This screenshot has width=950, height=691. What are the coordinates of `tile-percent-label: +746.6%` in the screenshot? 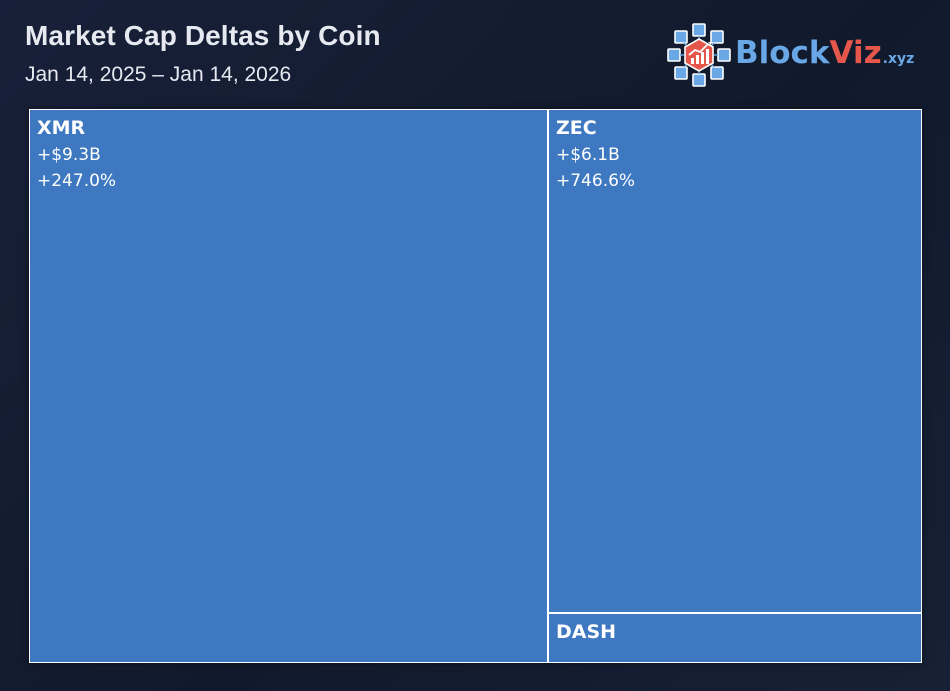 It's located at (595, 181).